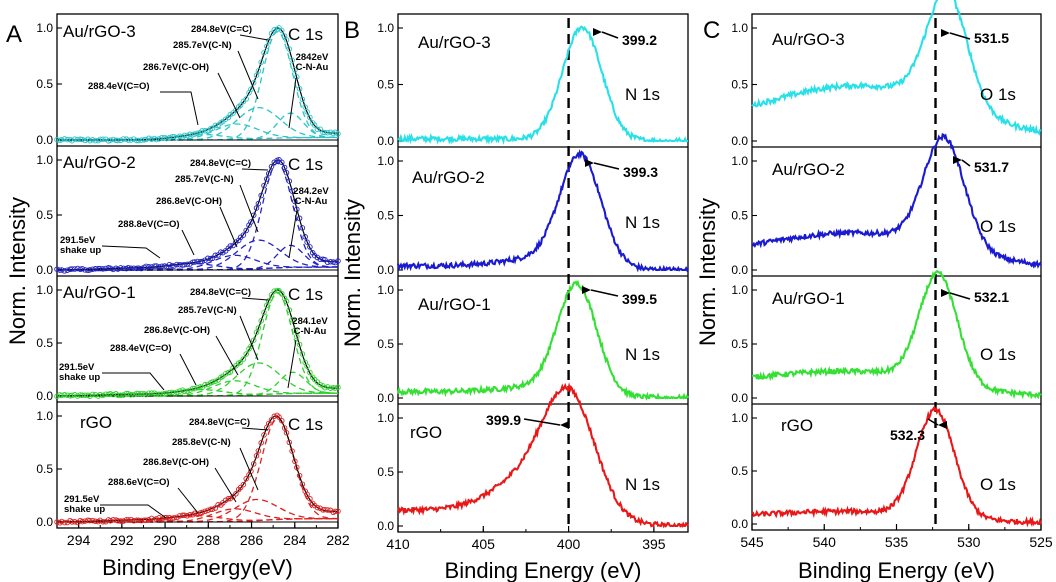 The image size is (1056, 582). What do you see at coordinates (991, 38) in the screenshot?
I see `peak-position-label: 531.5` at bounding box center [991, 38].